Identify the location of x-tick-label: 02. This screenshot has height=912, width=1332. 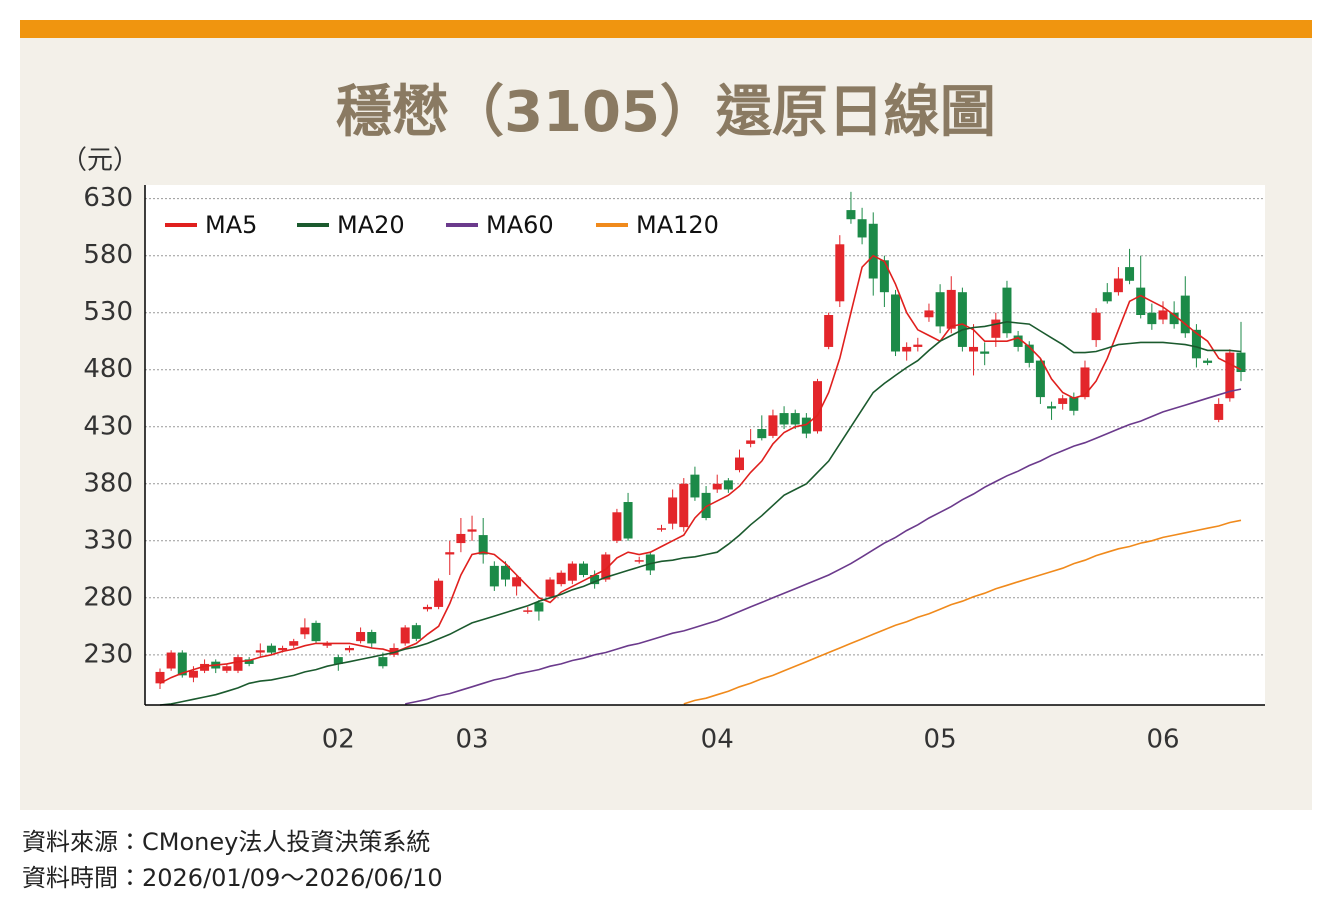
(338, 740).